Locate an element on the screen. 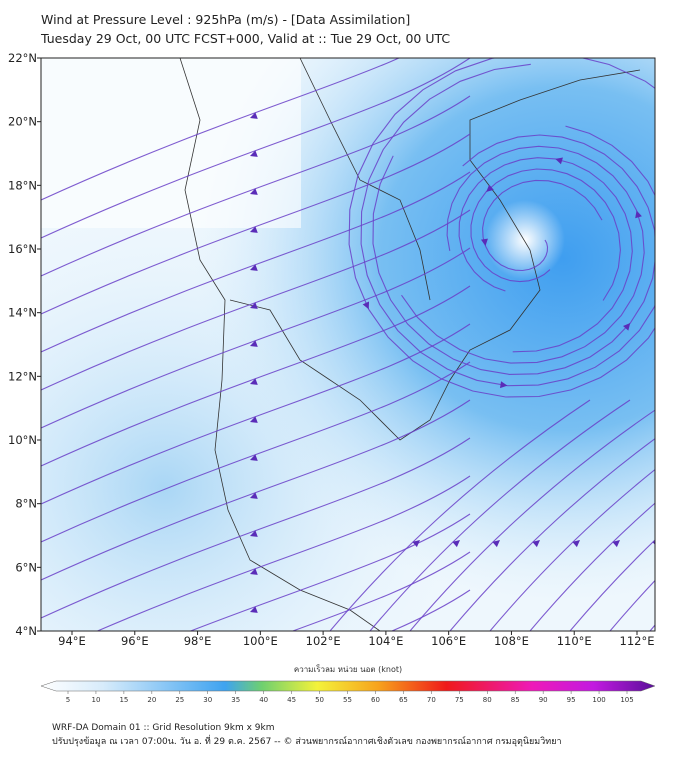 The image size is (676, 760). colorbar-tick-label: 50 is located at coordinates (319, 700).